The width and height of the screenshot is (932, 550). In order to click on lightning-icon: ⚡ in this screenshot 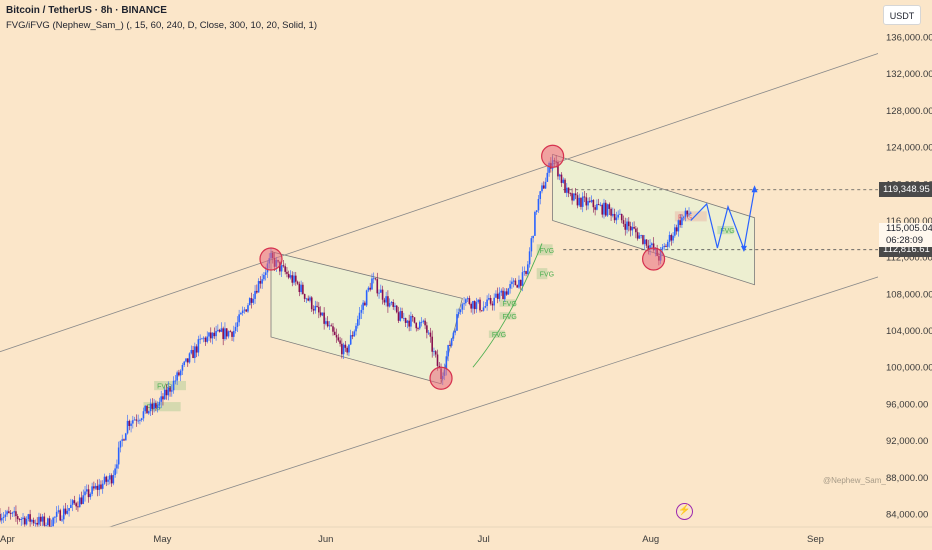, I will do `click(684, 511)`.